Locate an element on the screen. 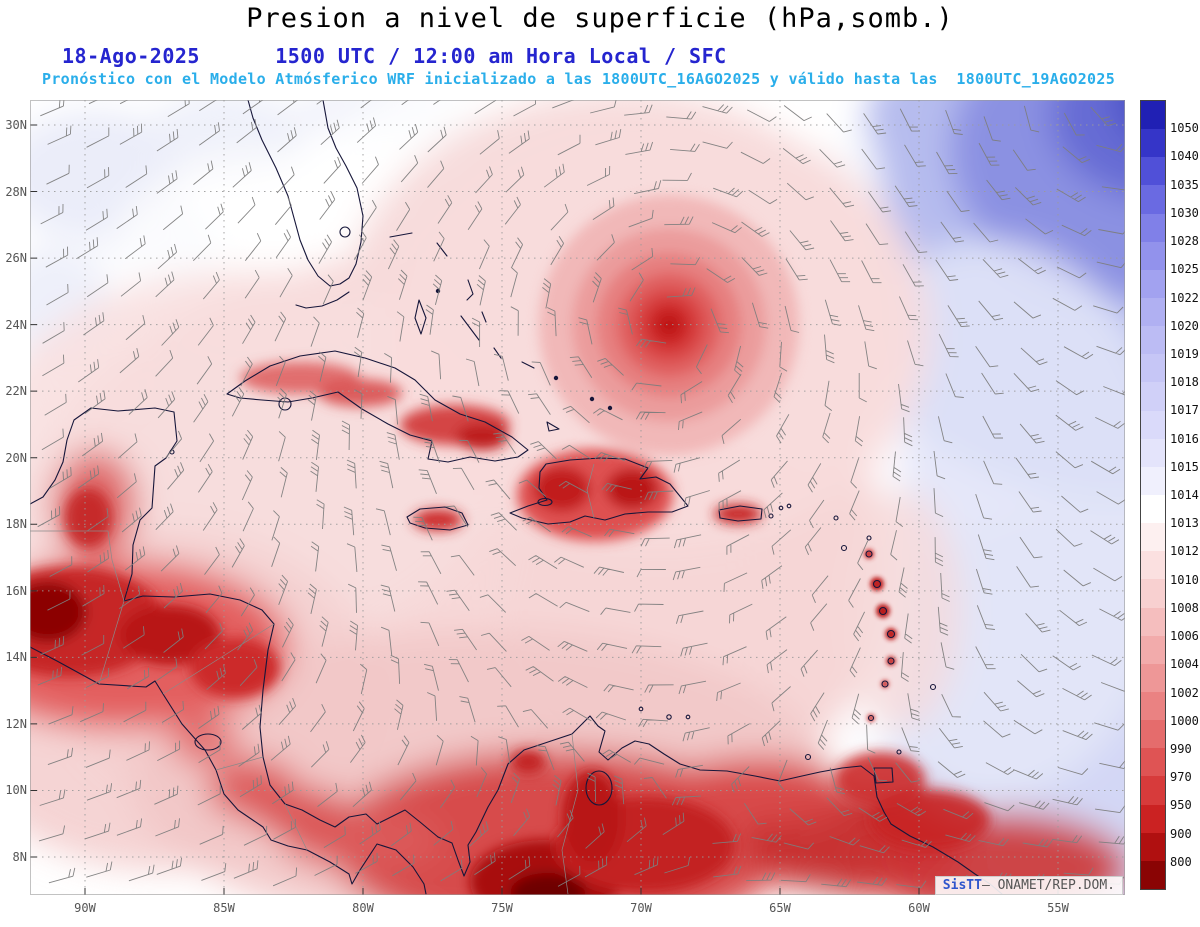 This screenshot has width=1200, height=927. coast-hispaniola is located at coordinates (599, 491).